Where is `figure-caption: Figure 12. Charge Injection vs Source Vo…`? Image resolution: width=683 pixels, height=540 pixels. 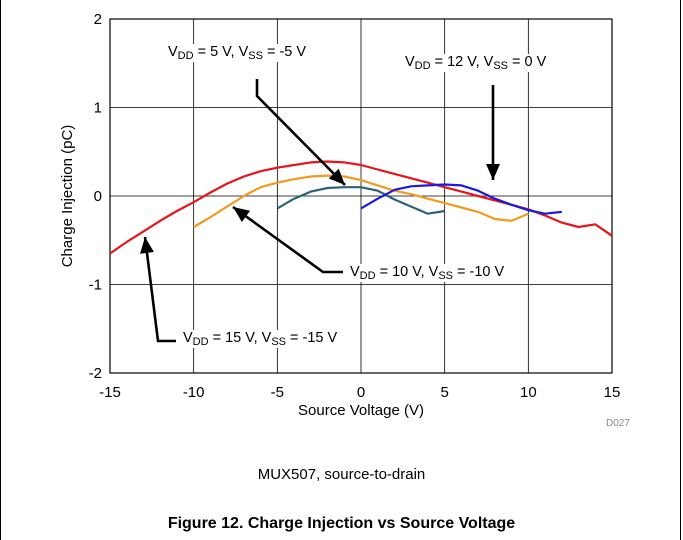 figure-caption: Figure 12. Charge Injection vs Source Vo… is located at coordinates (341, 523).